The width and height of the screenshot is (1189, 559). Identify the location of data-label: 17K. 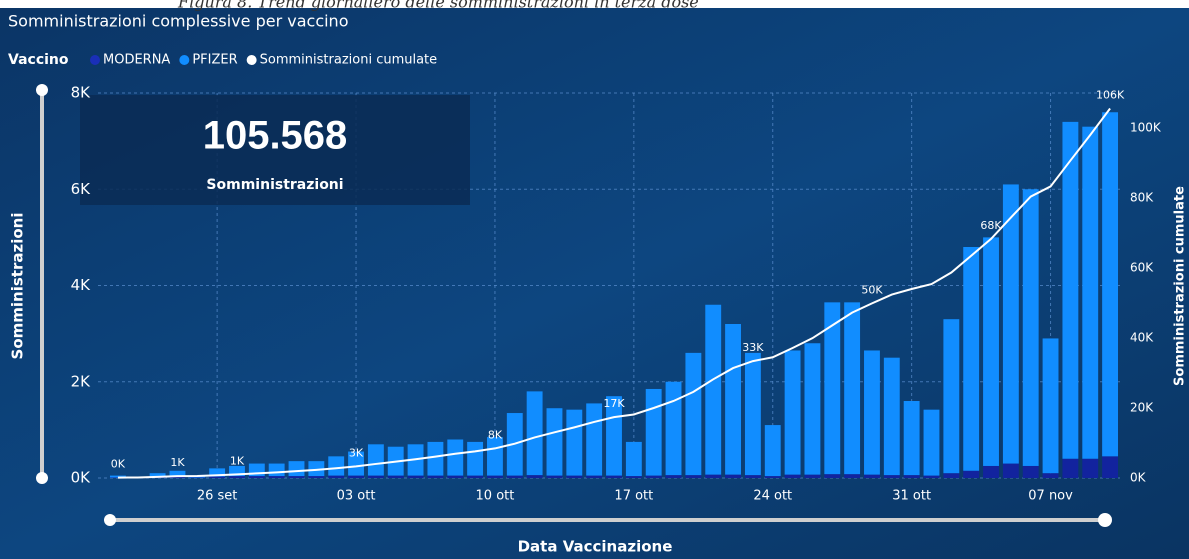
(614, 403).